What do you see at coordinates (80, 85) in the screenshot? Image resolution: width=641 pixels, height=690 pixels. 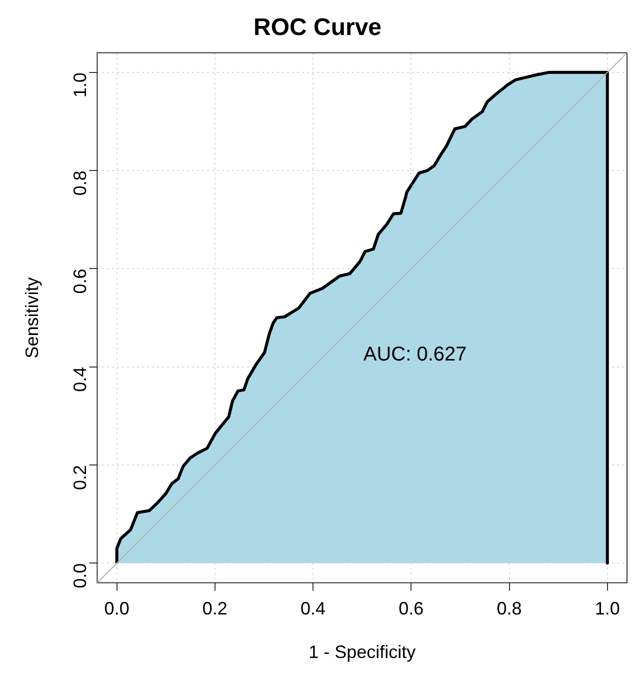 I see `y-tick-label: 1.0` at bounding box center [80, 85].